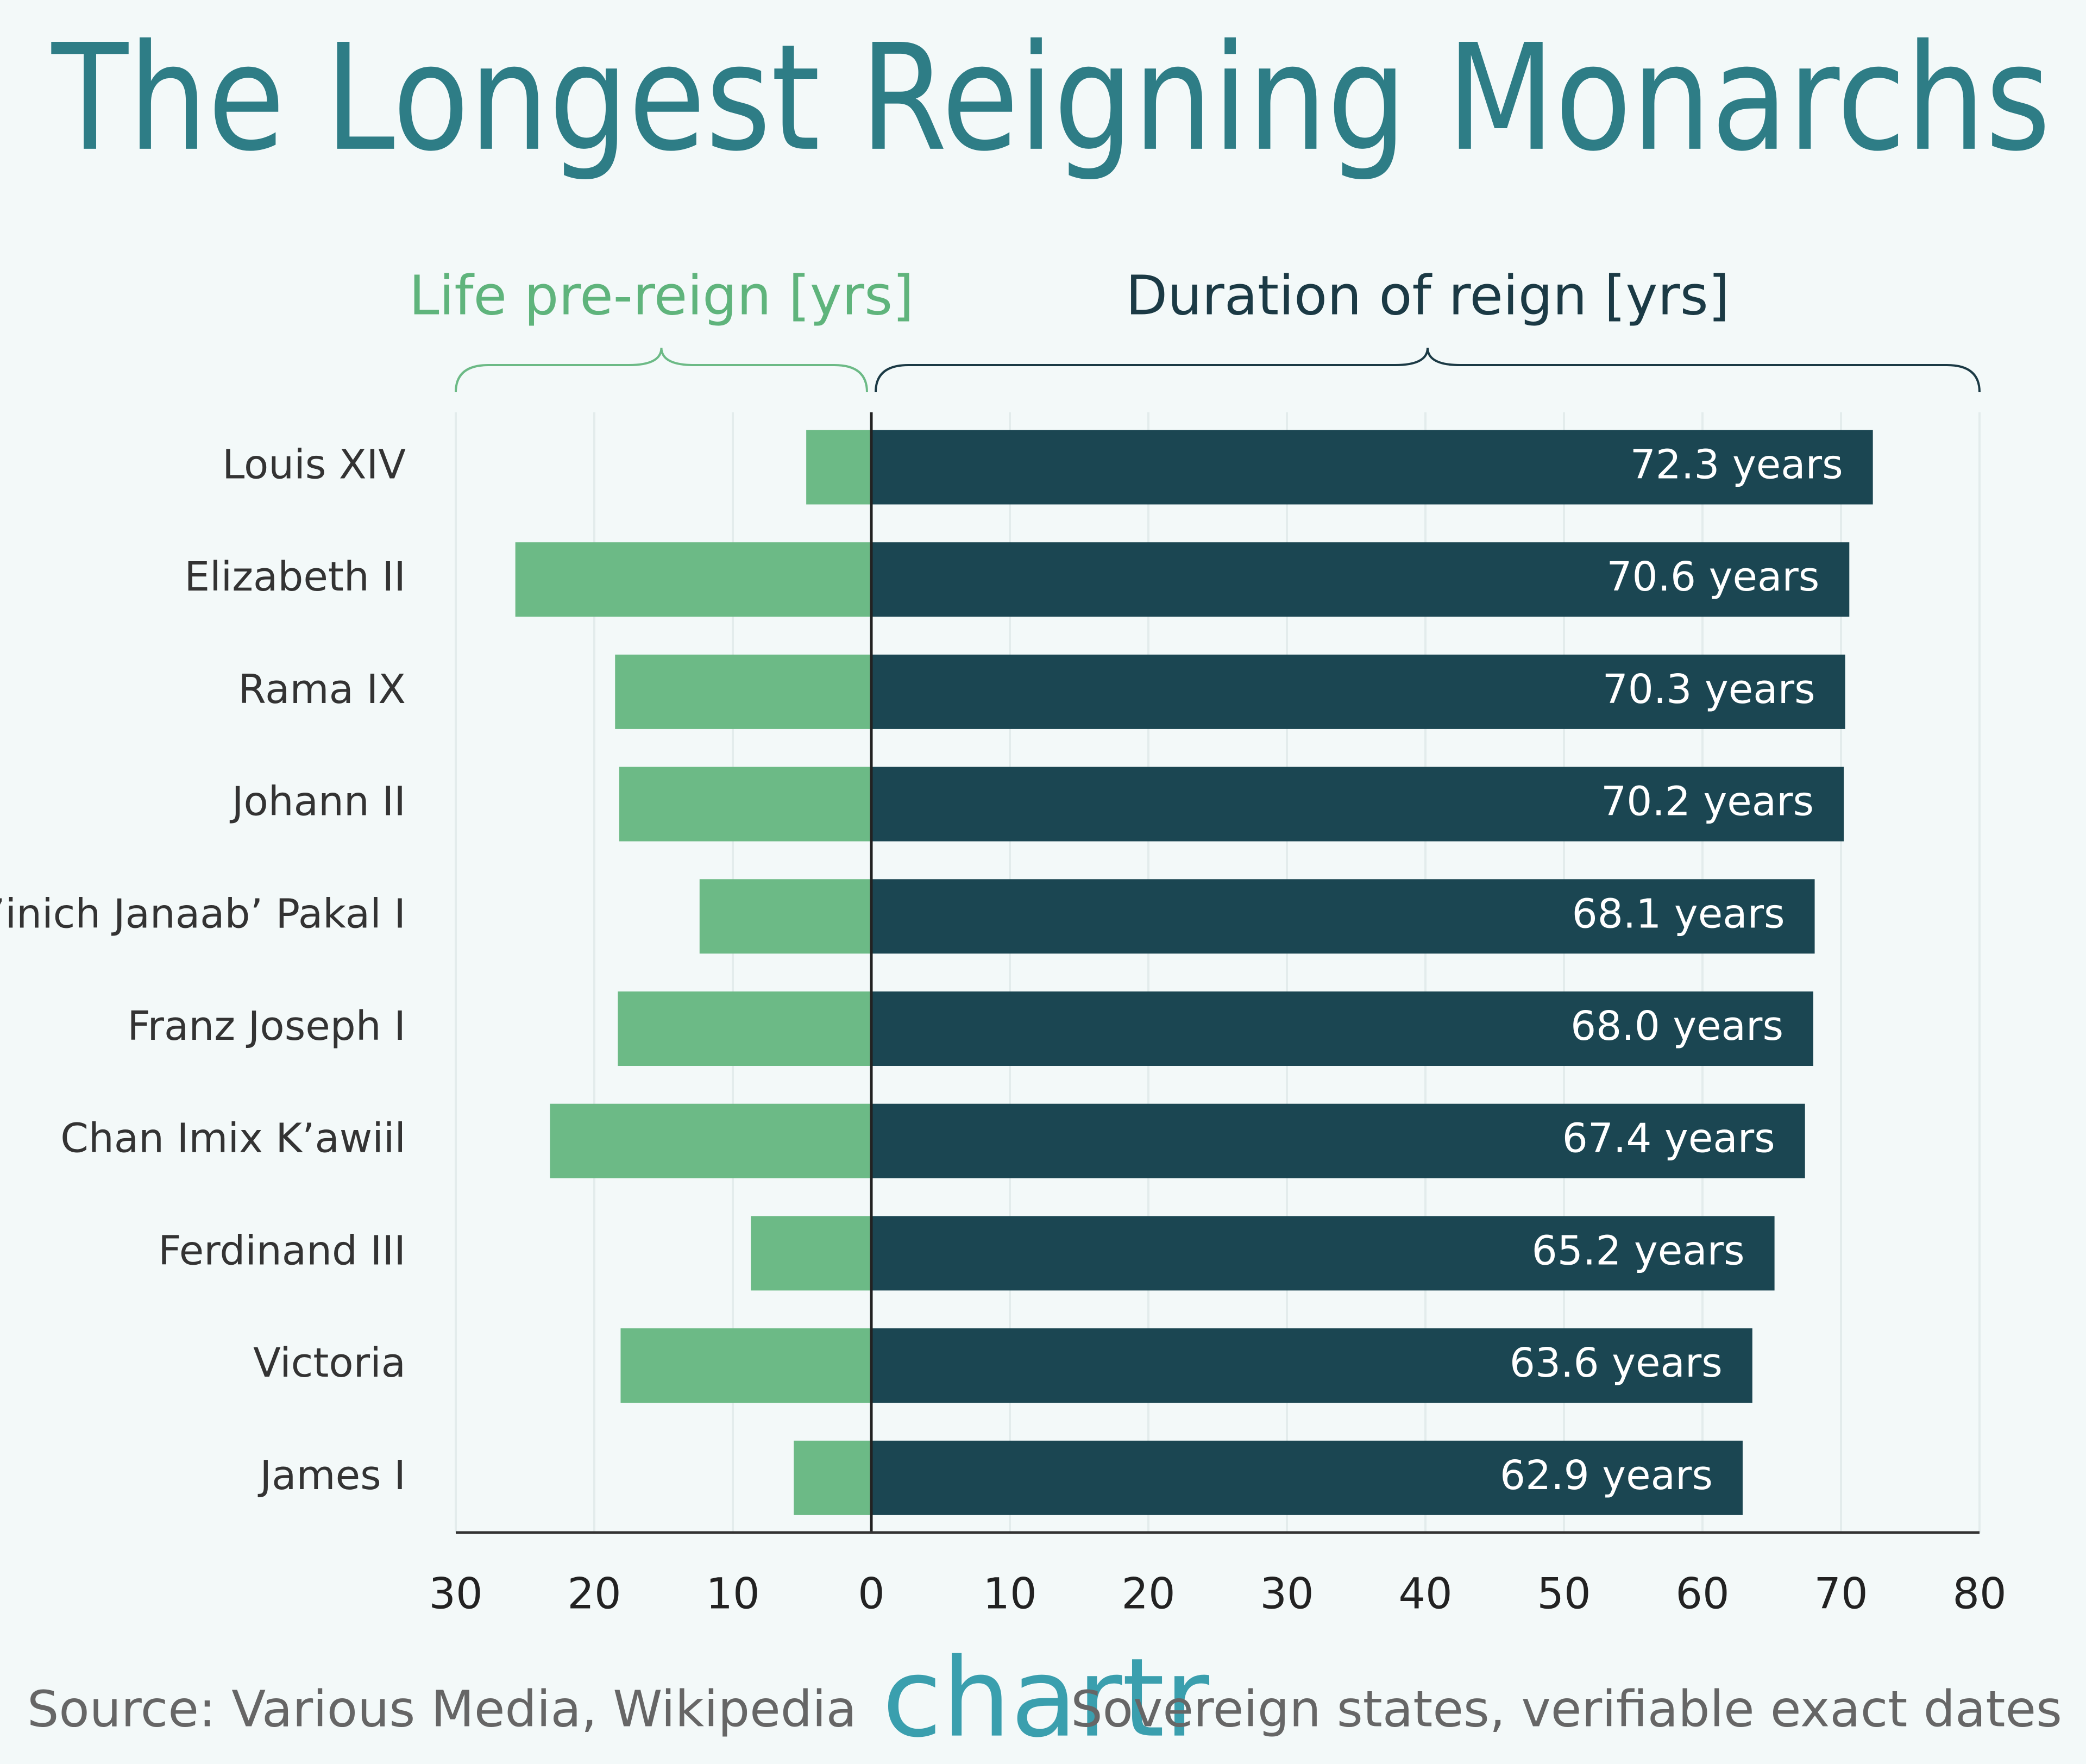 The width and height of the screenshot is (2086, 1764). I want to click on category-label: James I, so click(331, 1475).